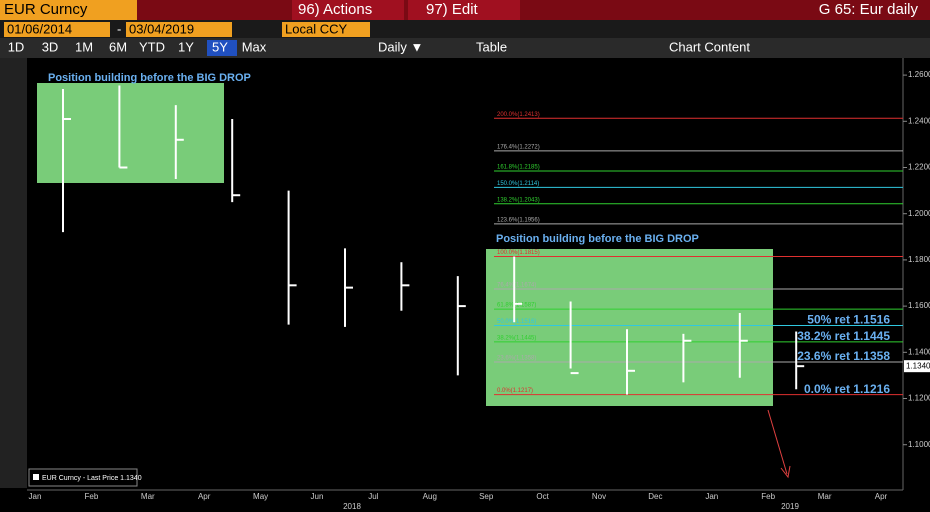 Image resolution: width=930 pixels, height=512 pixels. Describe the element at coordinates (919, 213) in the screenshot. I see `y-tick-label: 1.2000` at that location.